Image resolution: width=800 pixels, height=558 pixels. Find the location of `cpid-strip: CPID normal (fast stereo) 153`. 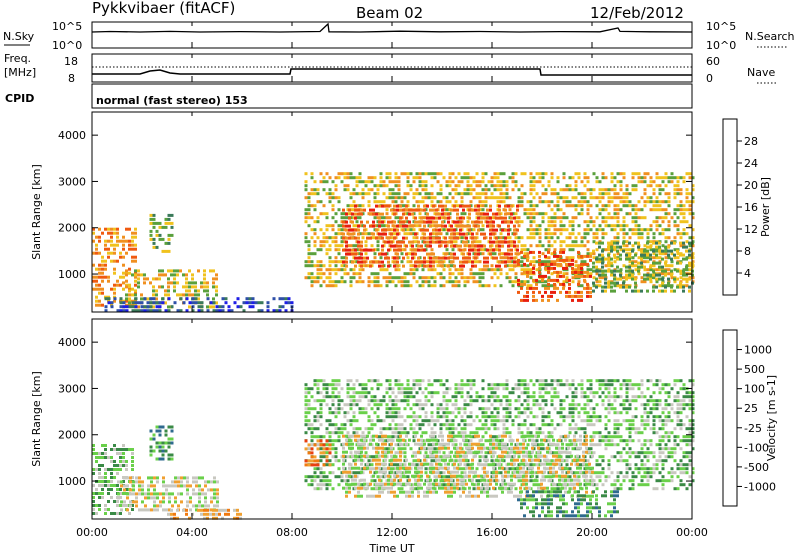

cpid-strip: CPID normal (fast stereo) 153 is located at coordinates (348, 96).